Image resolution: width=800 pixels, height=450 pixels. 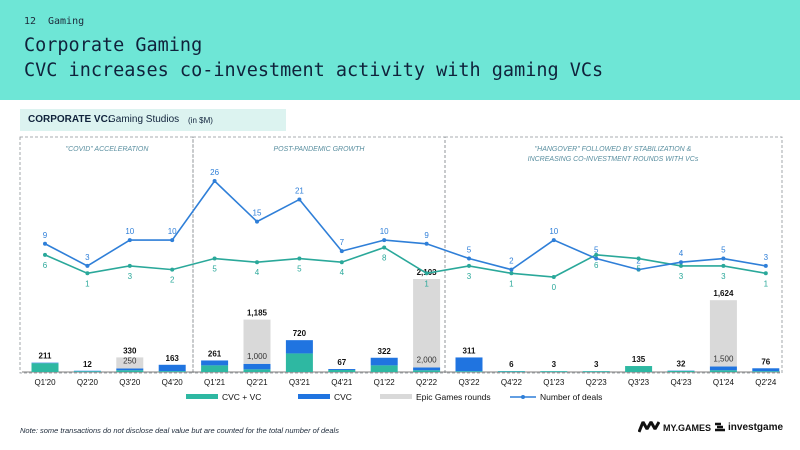 I want to click on deal-count-label: 26, so click(x=214, y=172).